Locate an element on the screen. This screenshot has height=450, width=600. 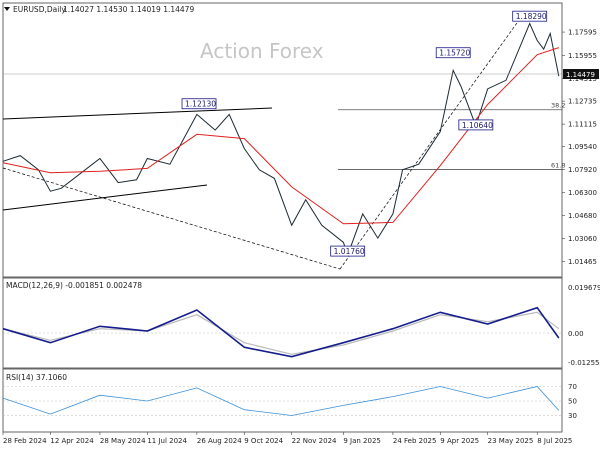
date-tick-label: 9 Oct 2024 is located at coordinates (263, 441).